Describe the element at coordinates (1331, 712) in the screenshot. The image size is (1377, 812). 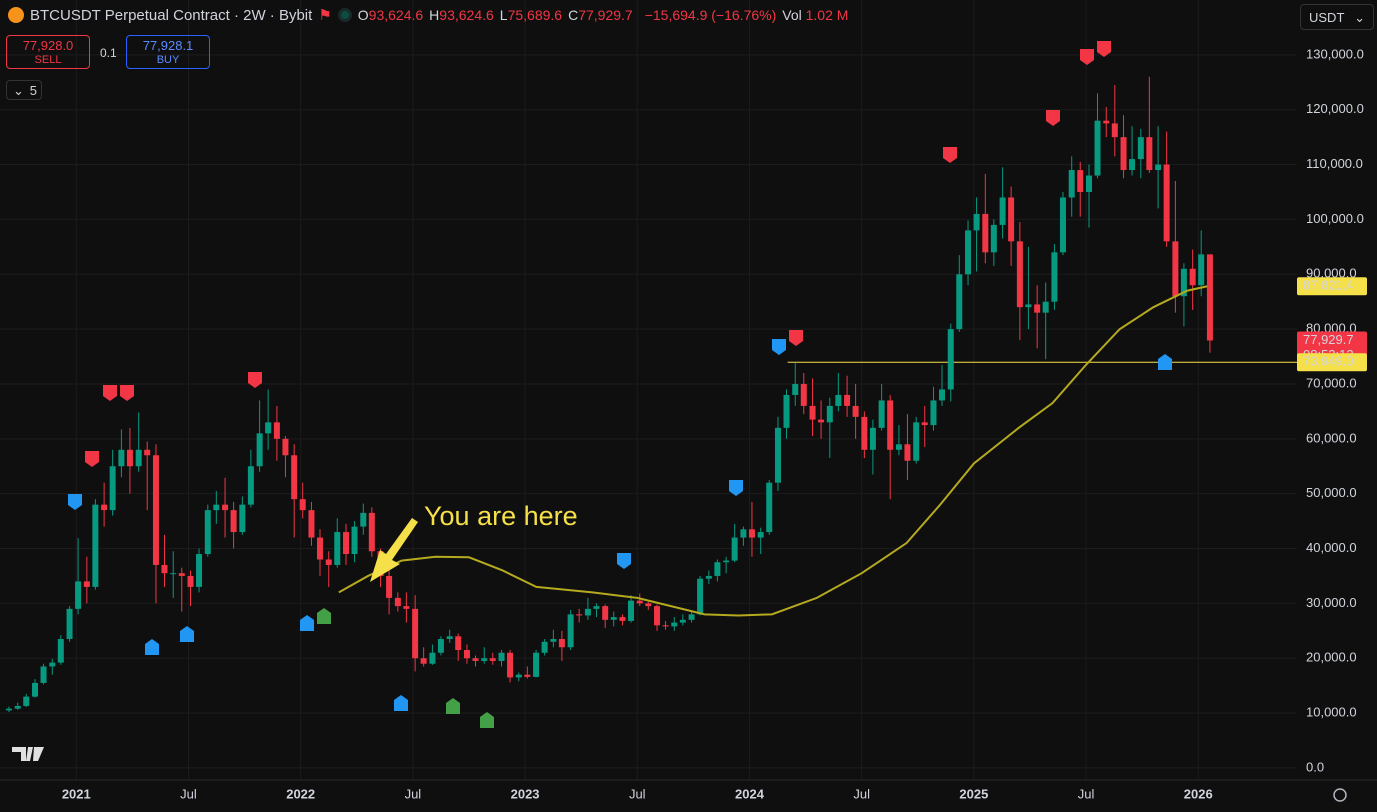
I see `y-tick-label: 10,000.0` at that location.